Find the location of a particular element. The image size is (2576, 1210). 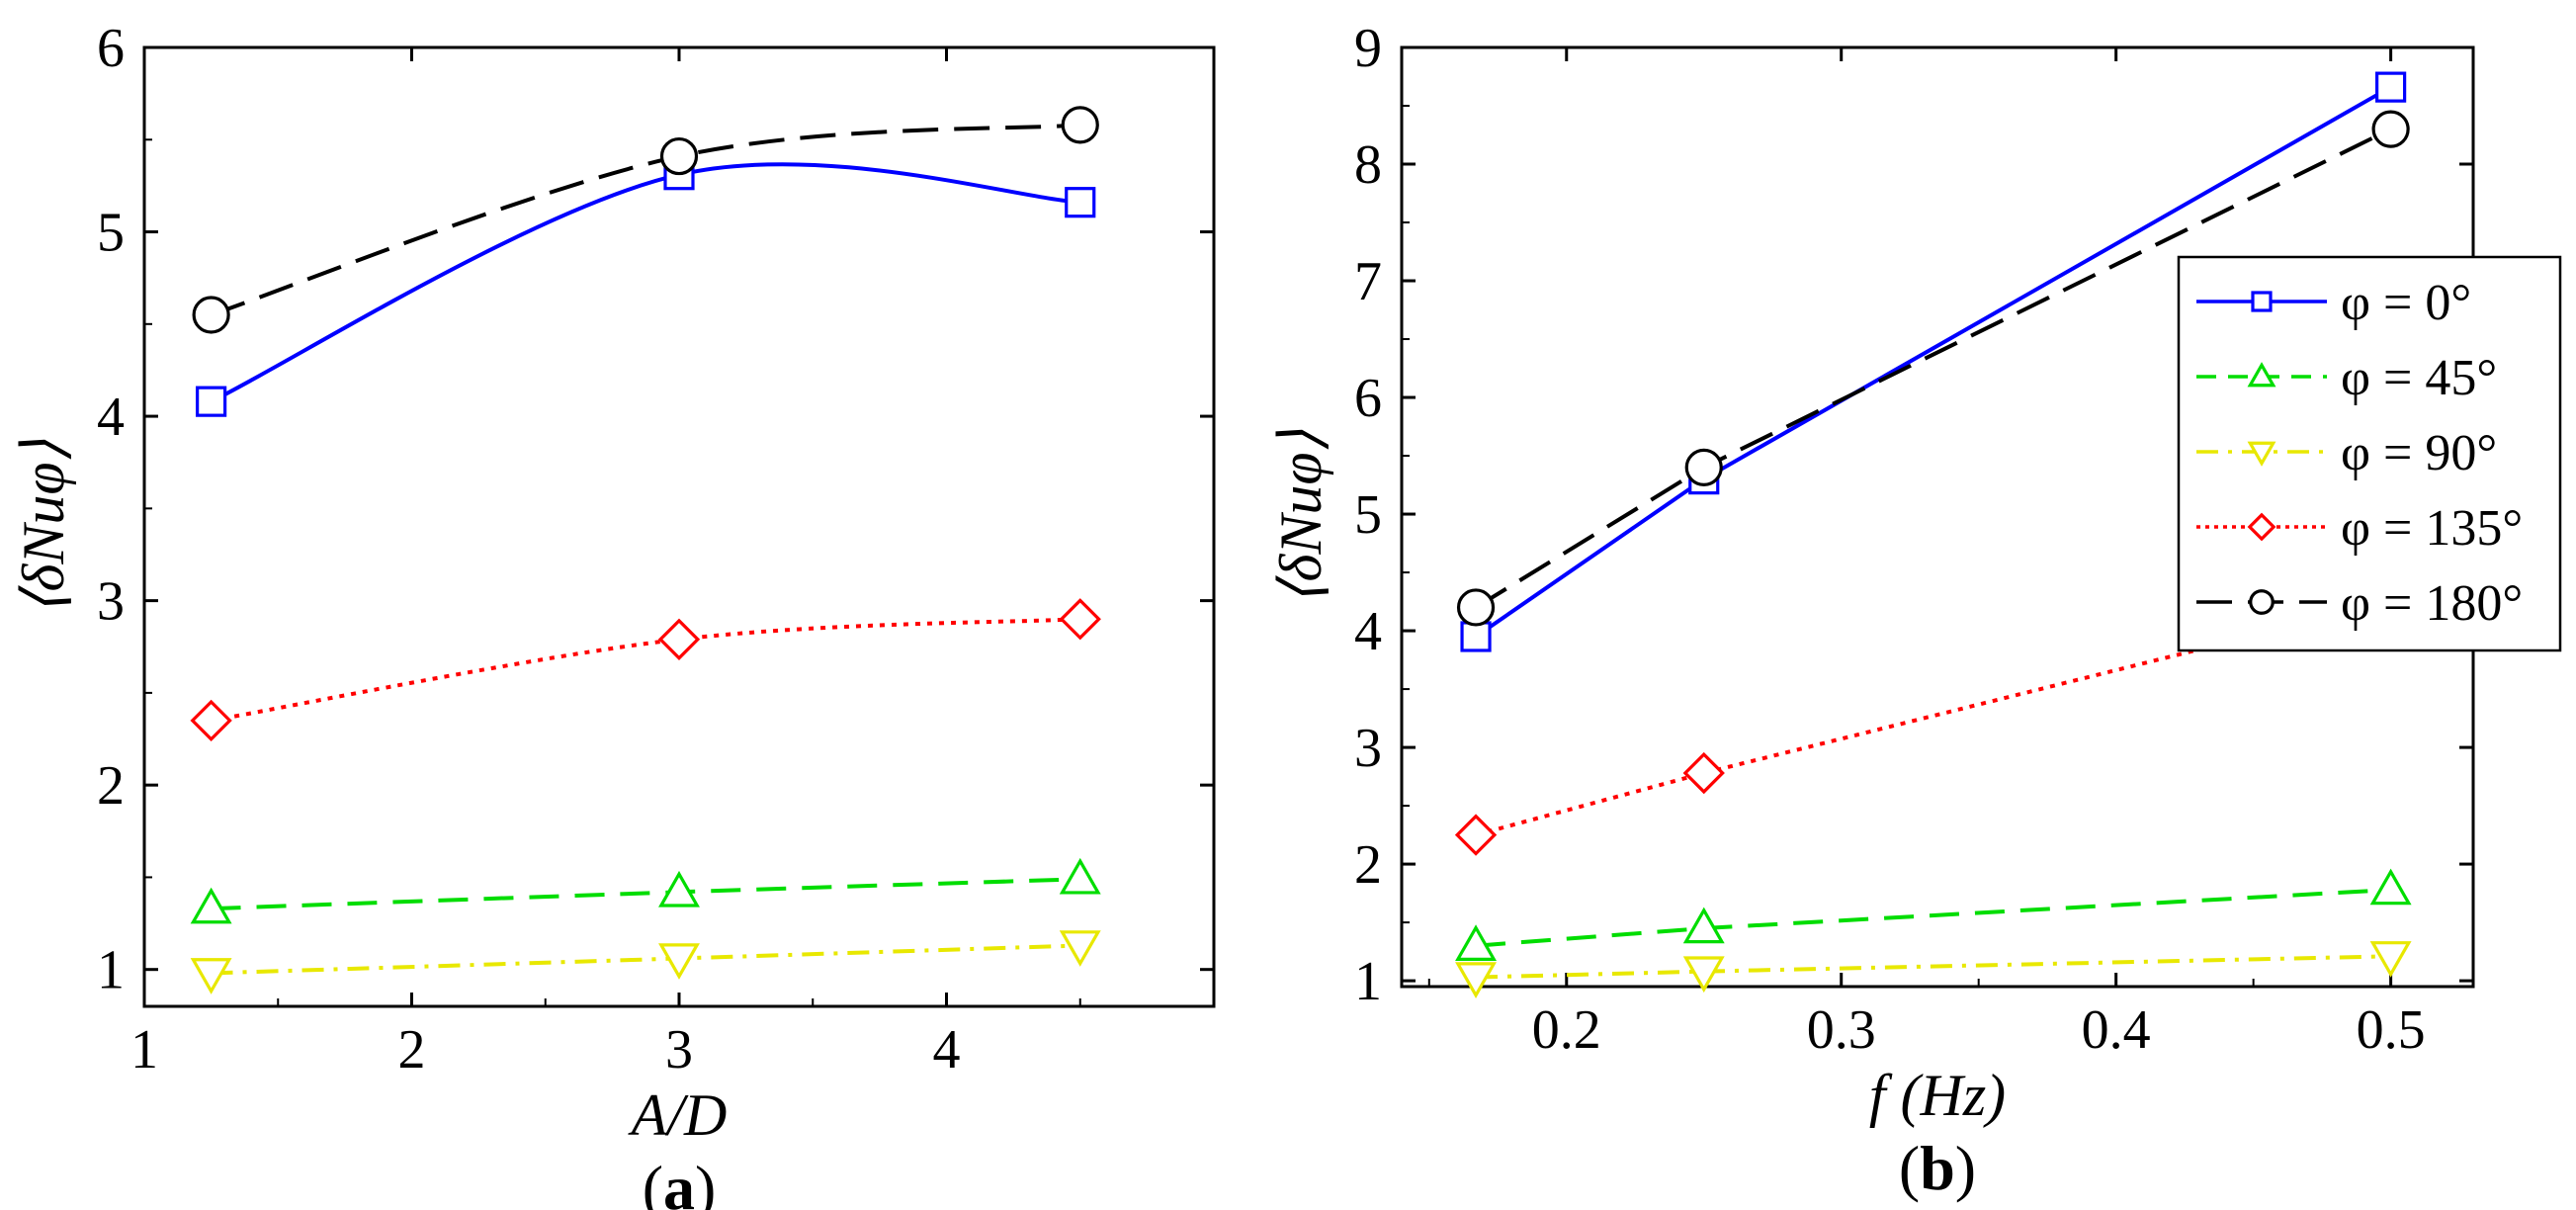

x-axis-label: A/D is located at coordinates (678, 1115).